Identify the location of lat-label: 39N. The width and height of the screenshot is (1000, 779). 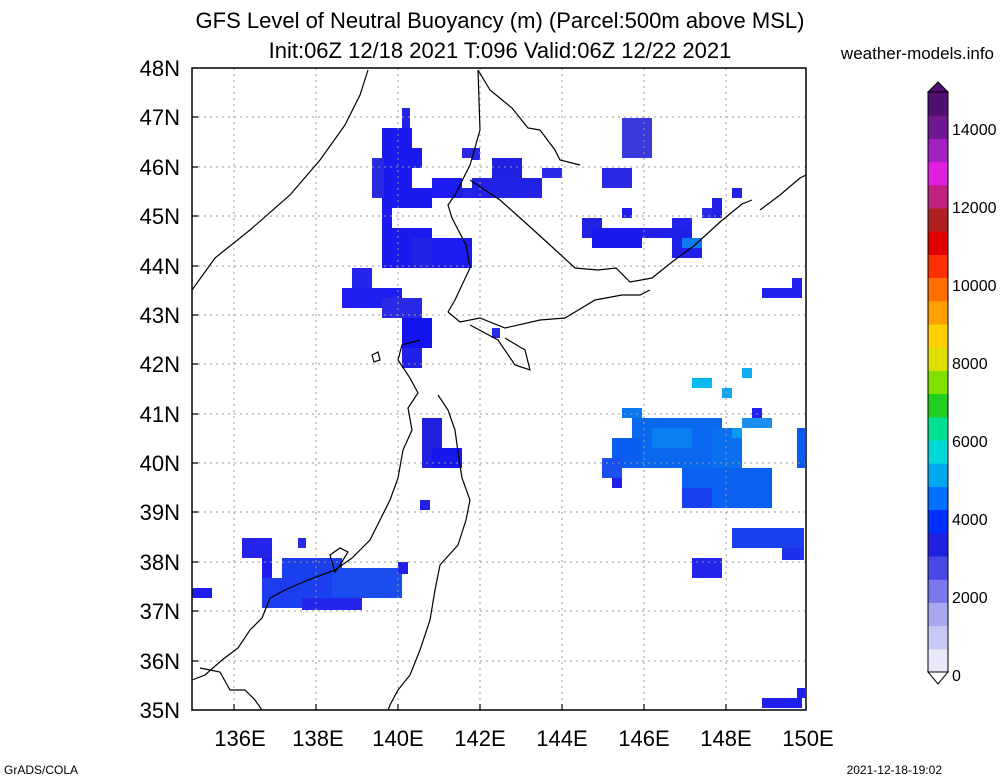
(159, 512).